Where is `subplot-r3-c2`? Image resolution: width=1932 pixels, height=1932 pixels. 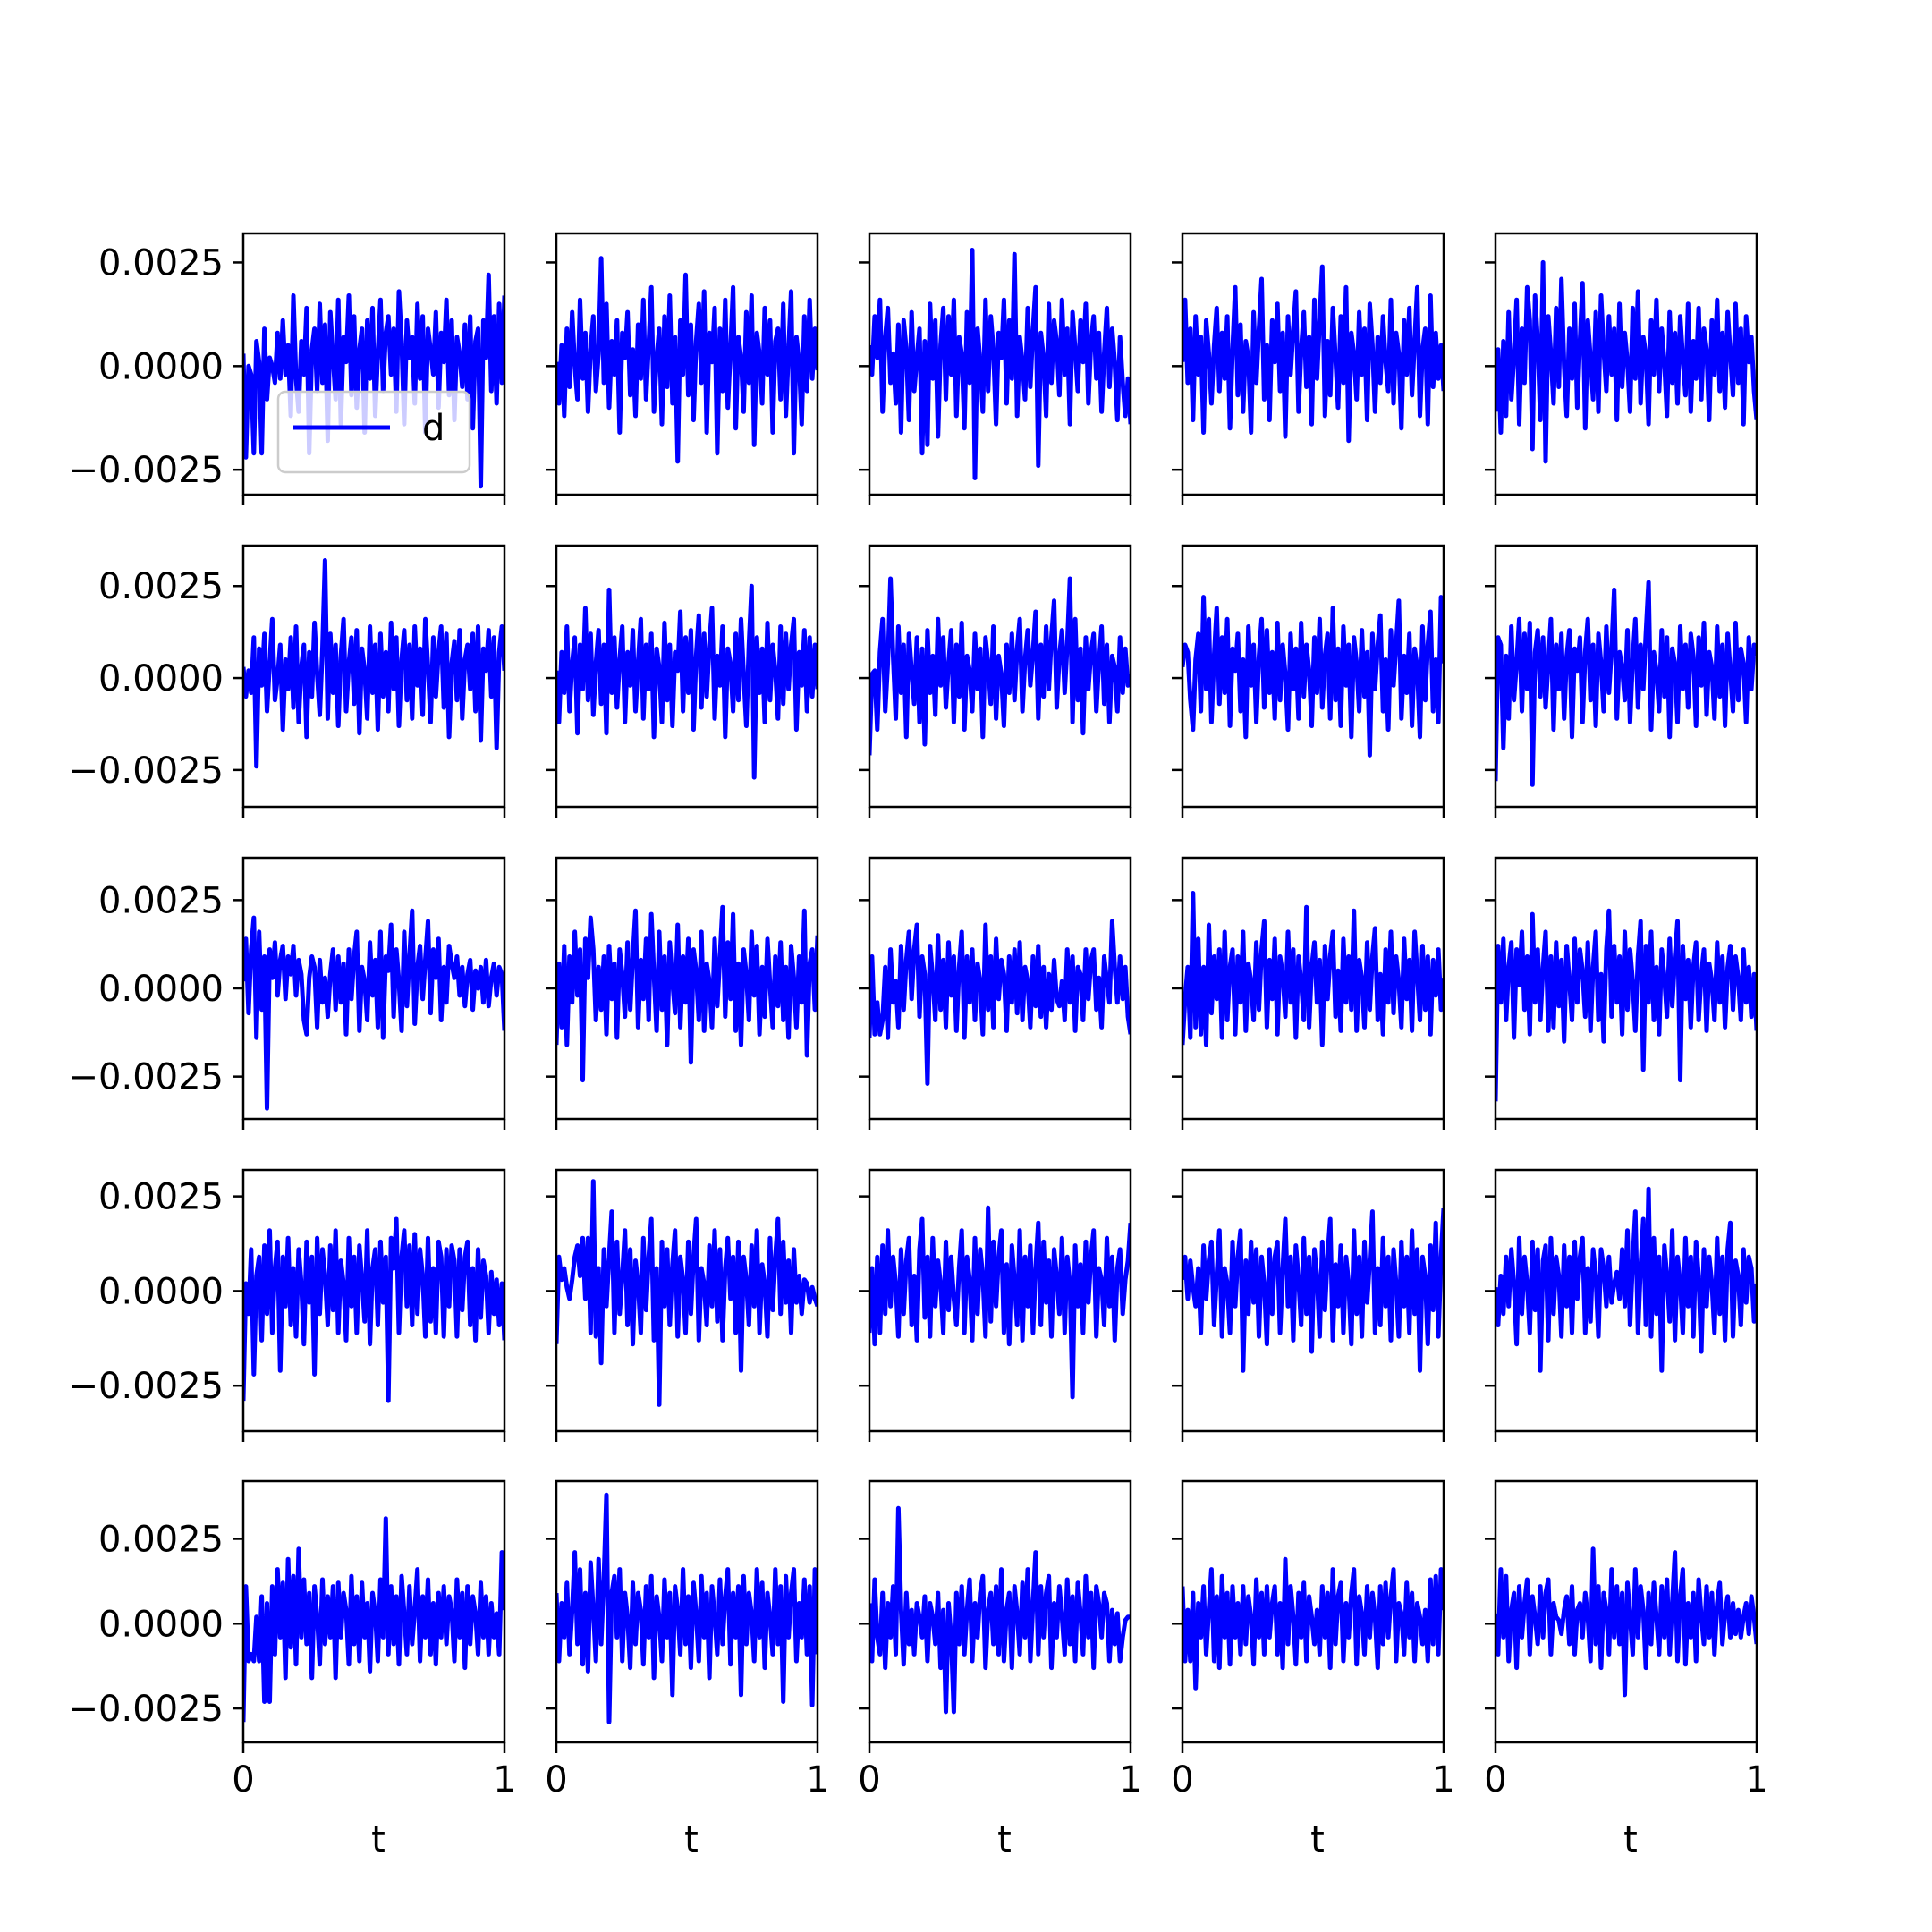
subplot-r3-c2 is located at coordinates (995, 1305).